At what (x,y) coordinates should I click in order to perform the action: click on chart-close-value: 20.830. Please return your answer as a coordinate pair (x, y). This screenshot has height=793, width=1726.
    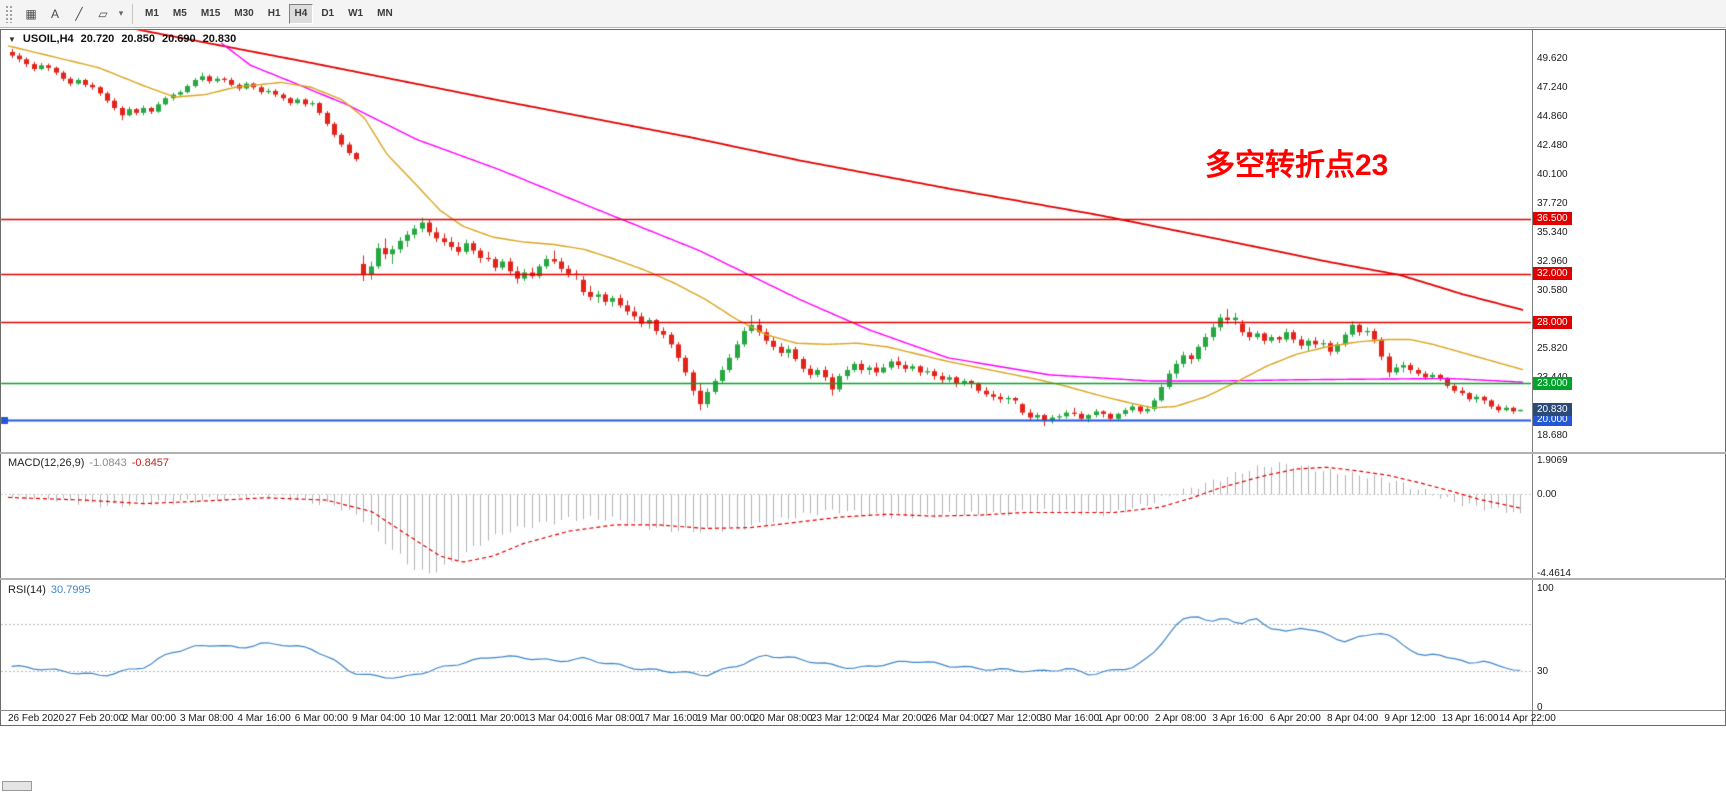
    Looking at the image, I should click on (219, 39).